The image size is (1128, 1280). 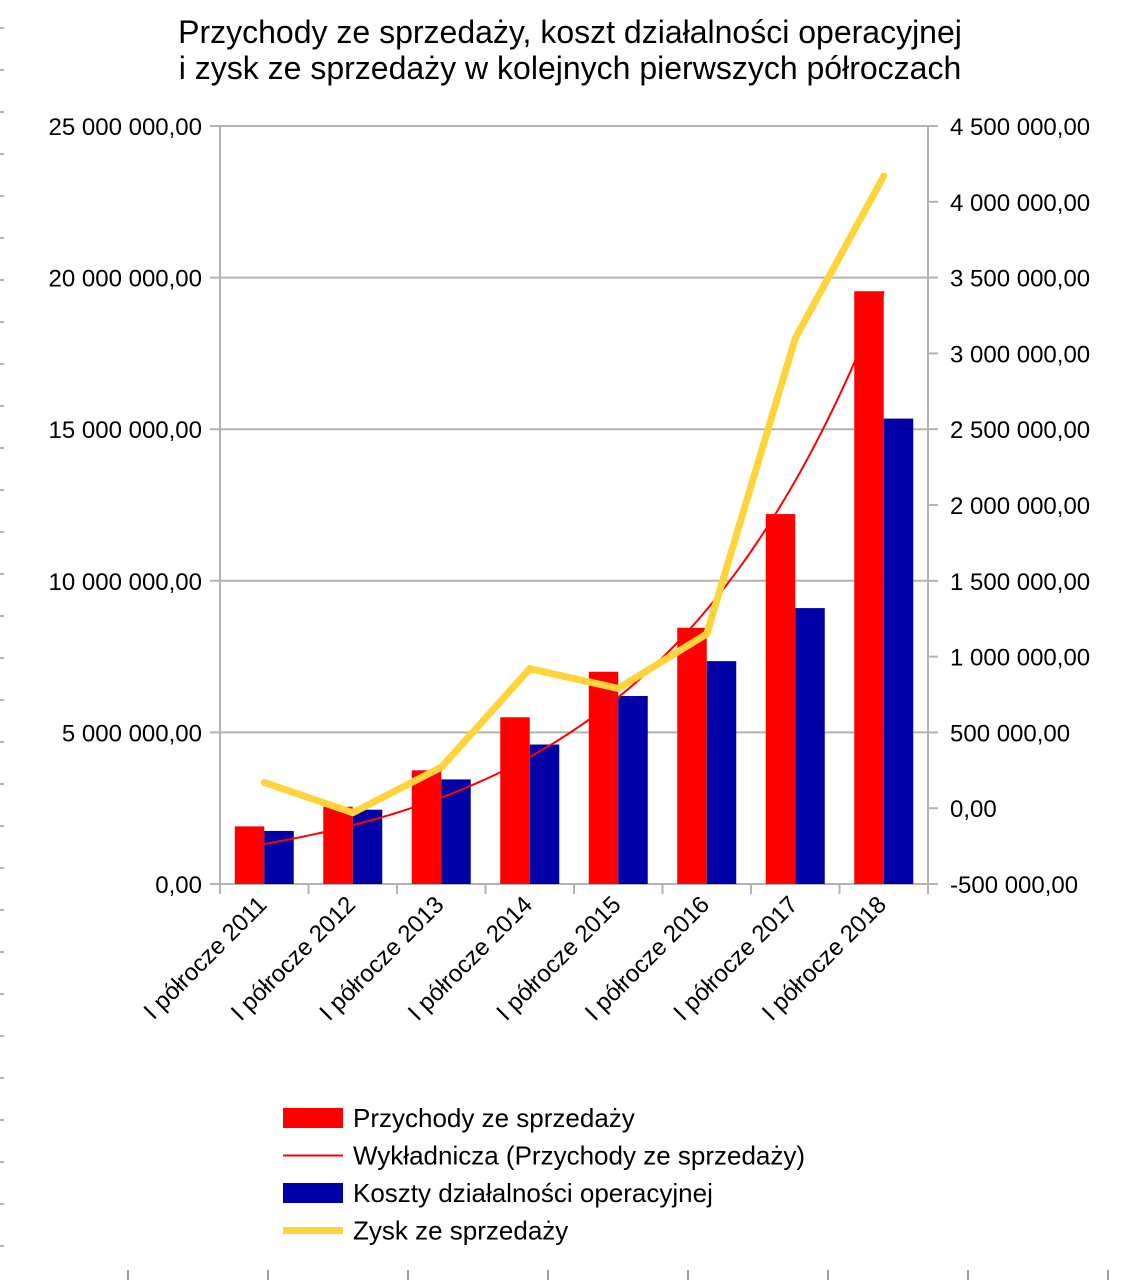 What do you see at coordinates (125, 430) in the screenshot?
I see `left-axis-tick-label: 15 000 000,00` at bounding box center [125, 430].